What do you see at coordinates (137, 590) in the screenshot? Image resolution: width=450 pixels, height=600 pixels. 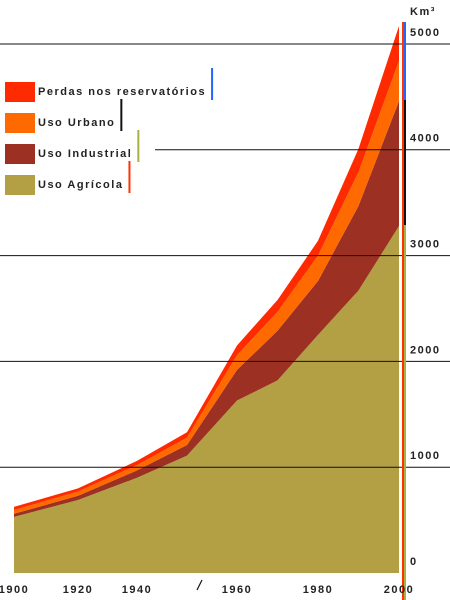 I see `x-tick-label: 1940` at bounding box center [137, 590].